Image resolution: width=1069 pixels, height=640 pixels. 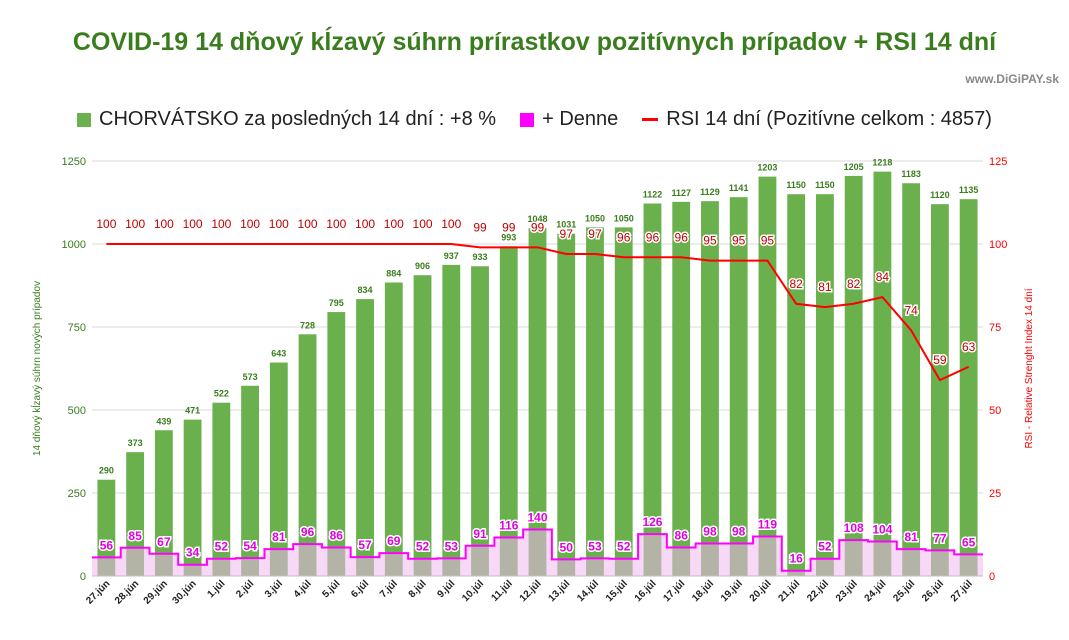 What do you see at coordinates (106, 471) in the screenshot?
I see `bar-value-label: 290` at bounding box center [106, 471].